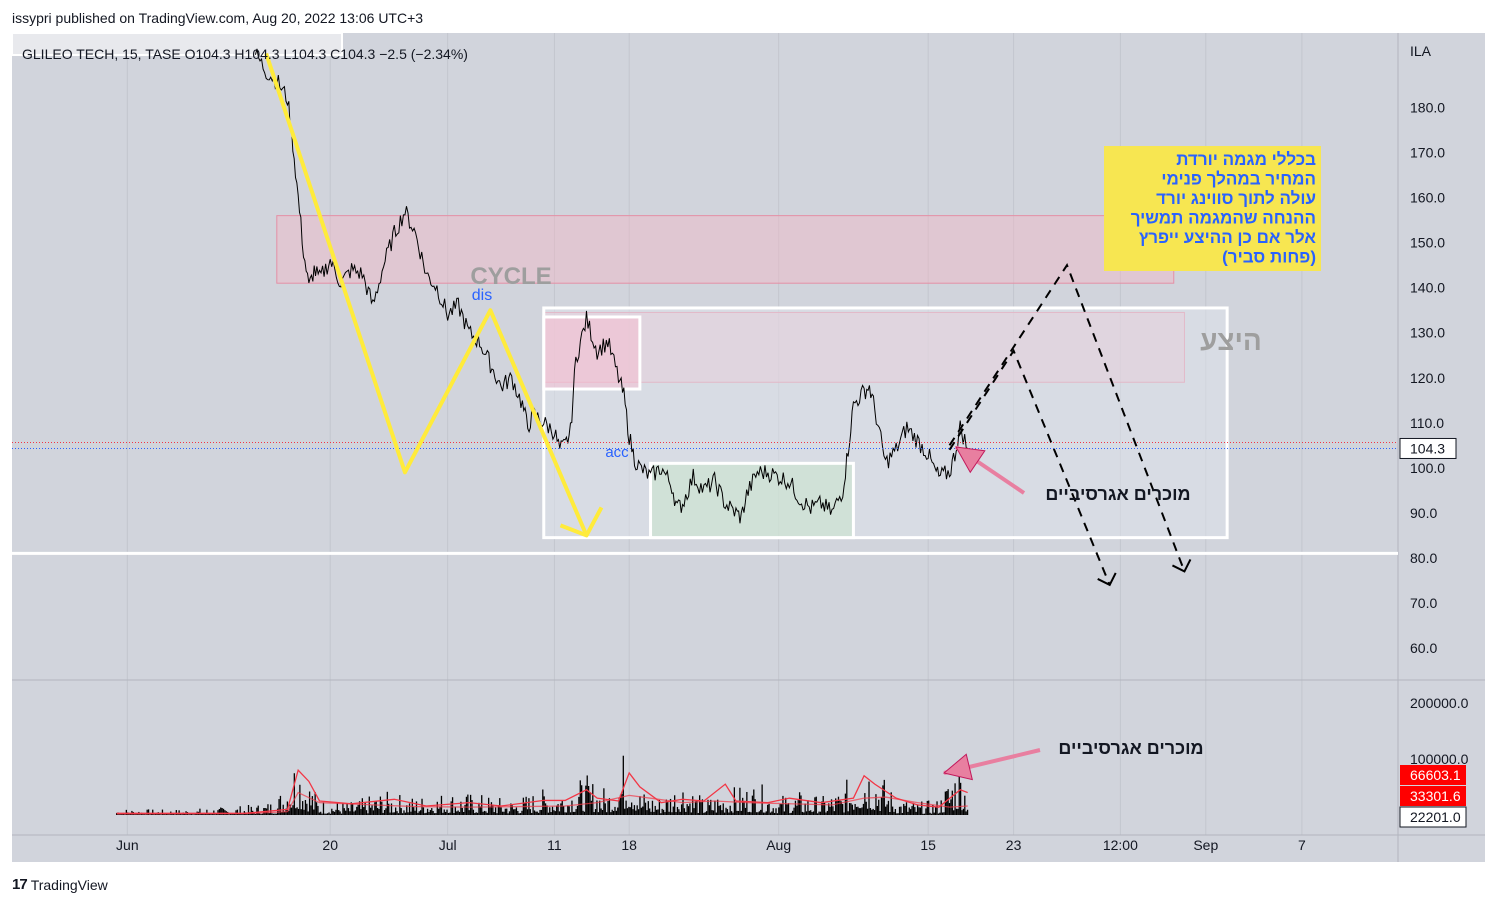 This screenshot has height=906, width=1498. I want to click on note-line: ההנחה שהמגמה תמשיך, so click(1223, 218).